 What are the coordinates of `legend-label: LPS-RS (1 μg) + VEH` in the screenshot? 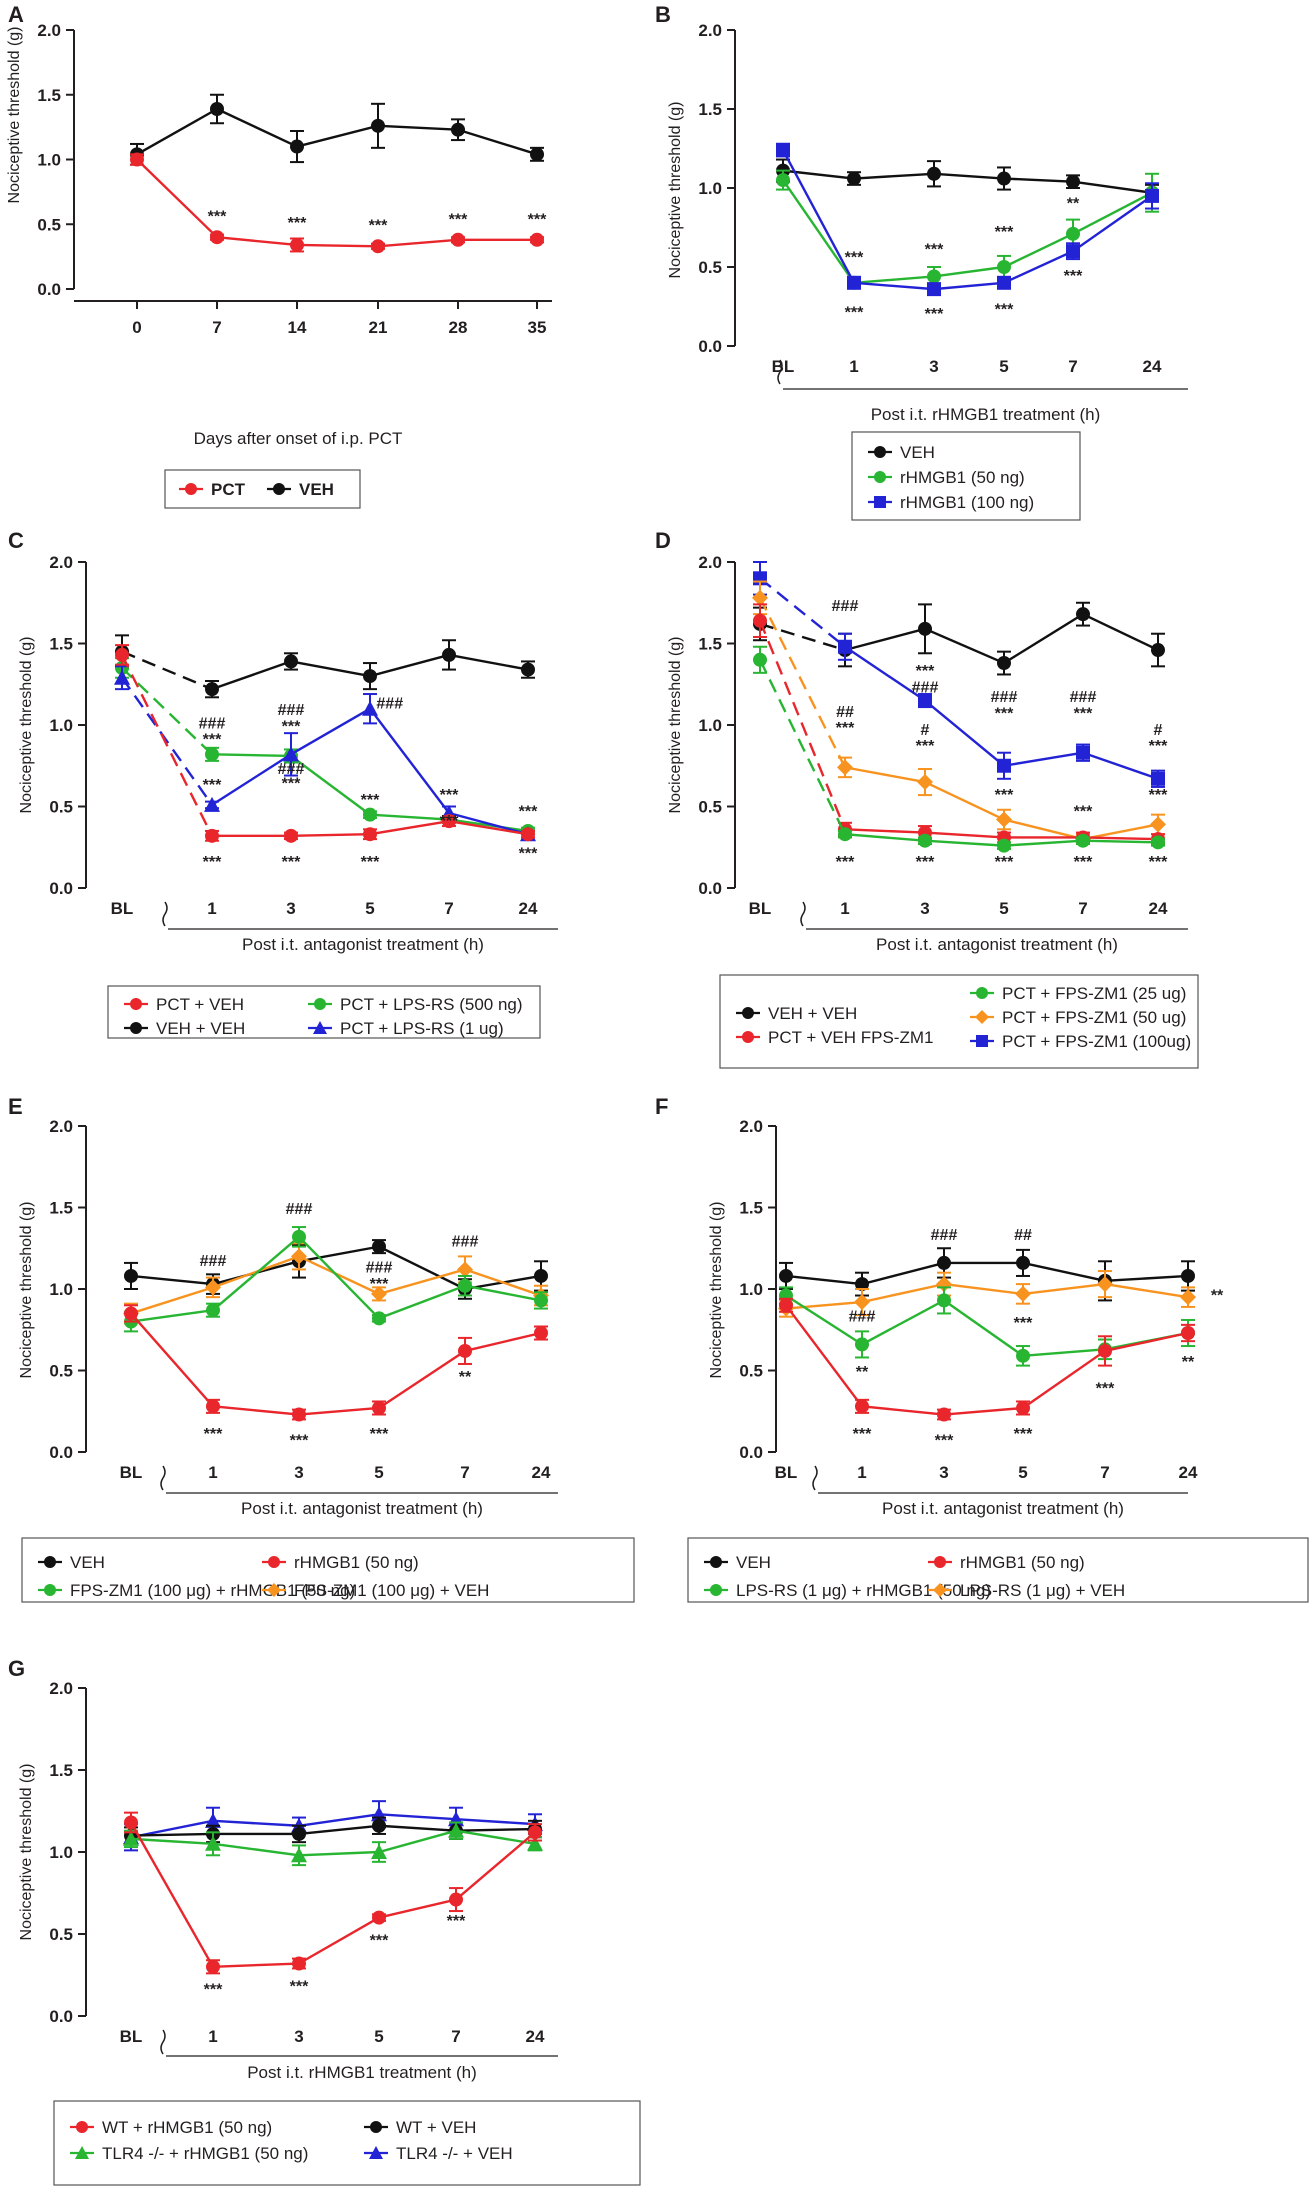 It's located at (1042, 1590).